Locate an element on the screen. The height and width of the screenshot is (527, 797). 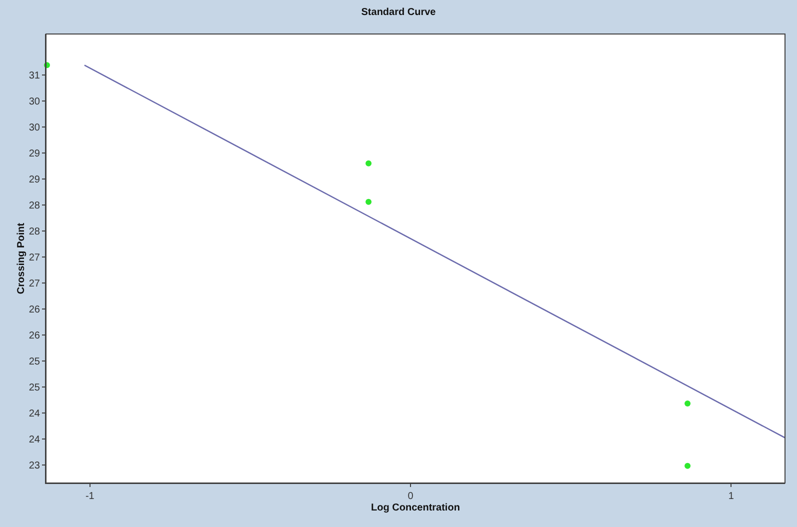
x-axis-title: Log Concentration is located at coordinates (415, 508).